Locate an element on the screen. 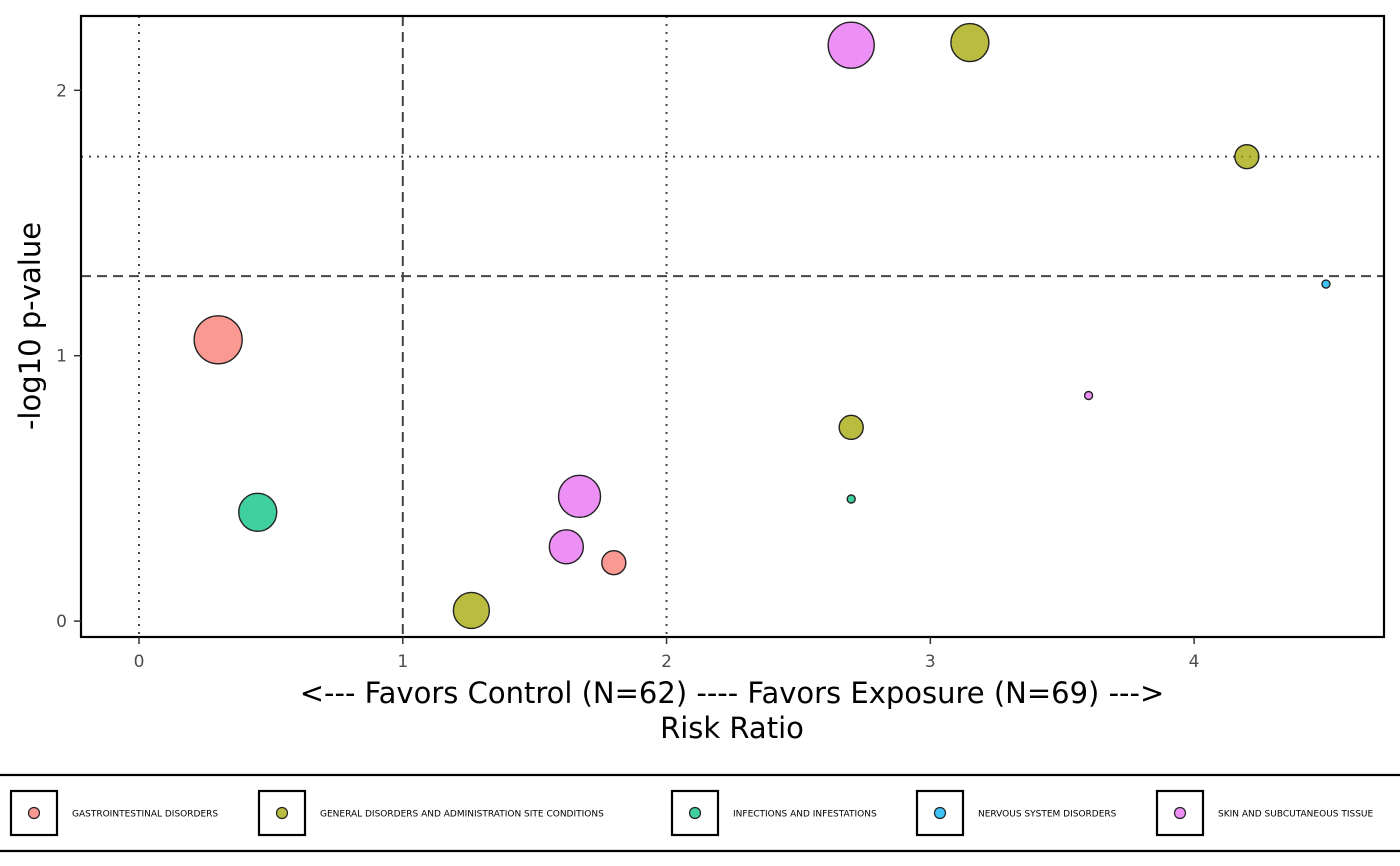 The height and width of the screenshot is (866, 1400). y-tick-label: 2 is located at coordinates (61, 91).